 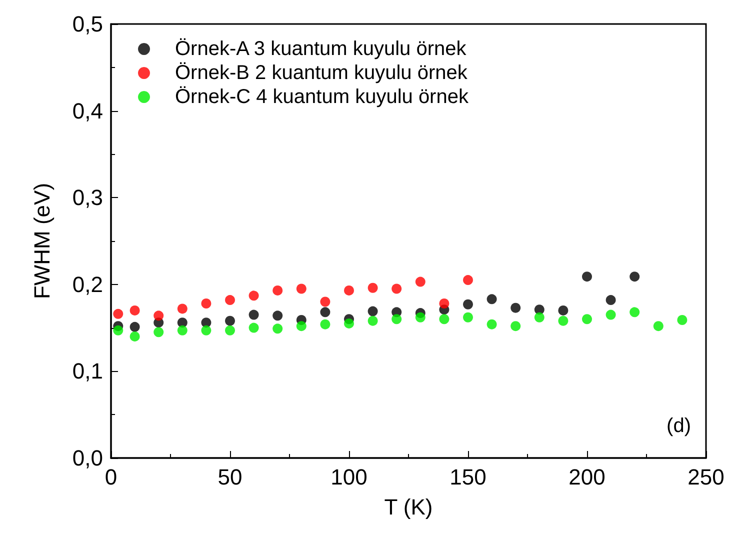 I want to click on annotation: (d), so click(x=679, y=426).